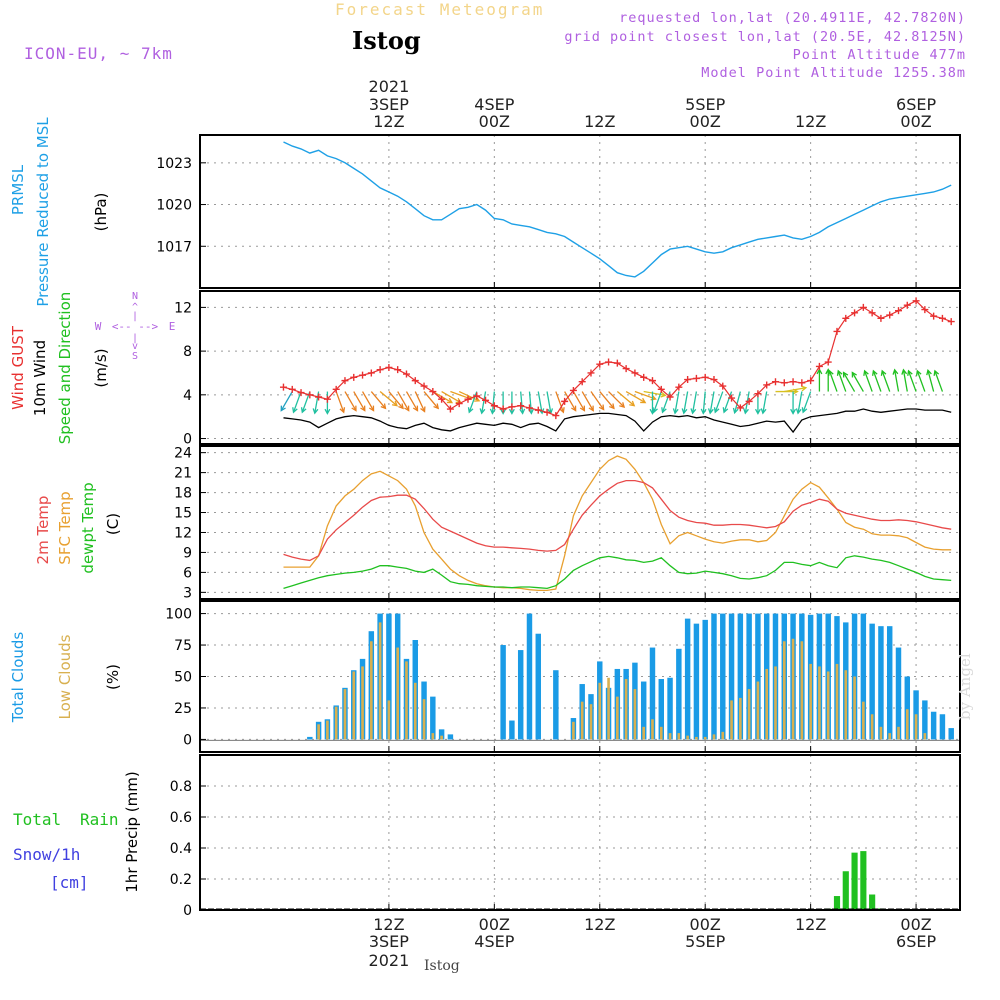 The height and width of the screenshot is (1000, 1000). Describe the element at coordinates (187, 573) in the screenshot. I see `y-tick-label: 6` at that location.